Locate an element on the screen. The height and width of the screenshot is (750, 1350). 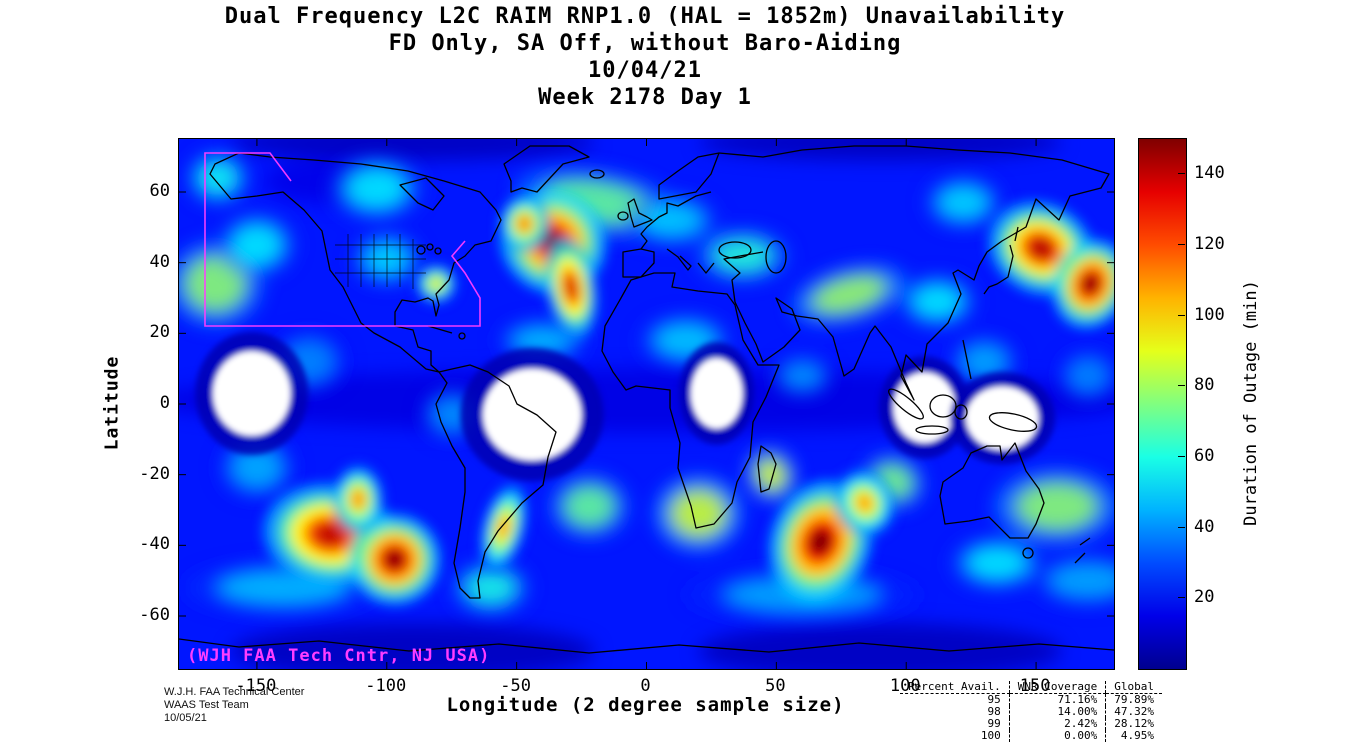
us-state-borders is located at coordinates (380, 261).